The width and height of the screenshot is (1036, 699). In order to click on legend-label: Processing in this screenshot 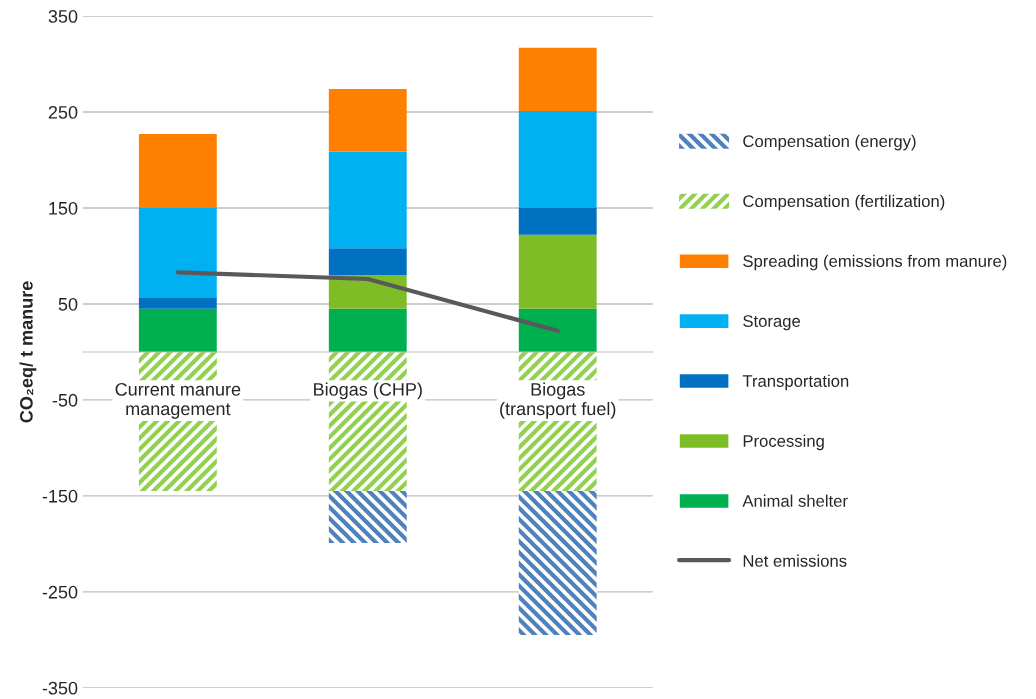, I will do `click(783, 442)`.